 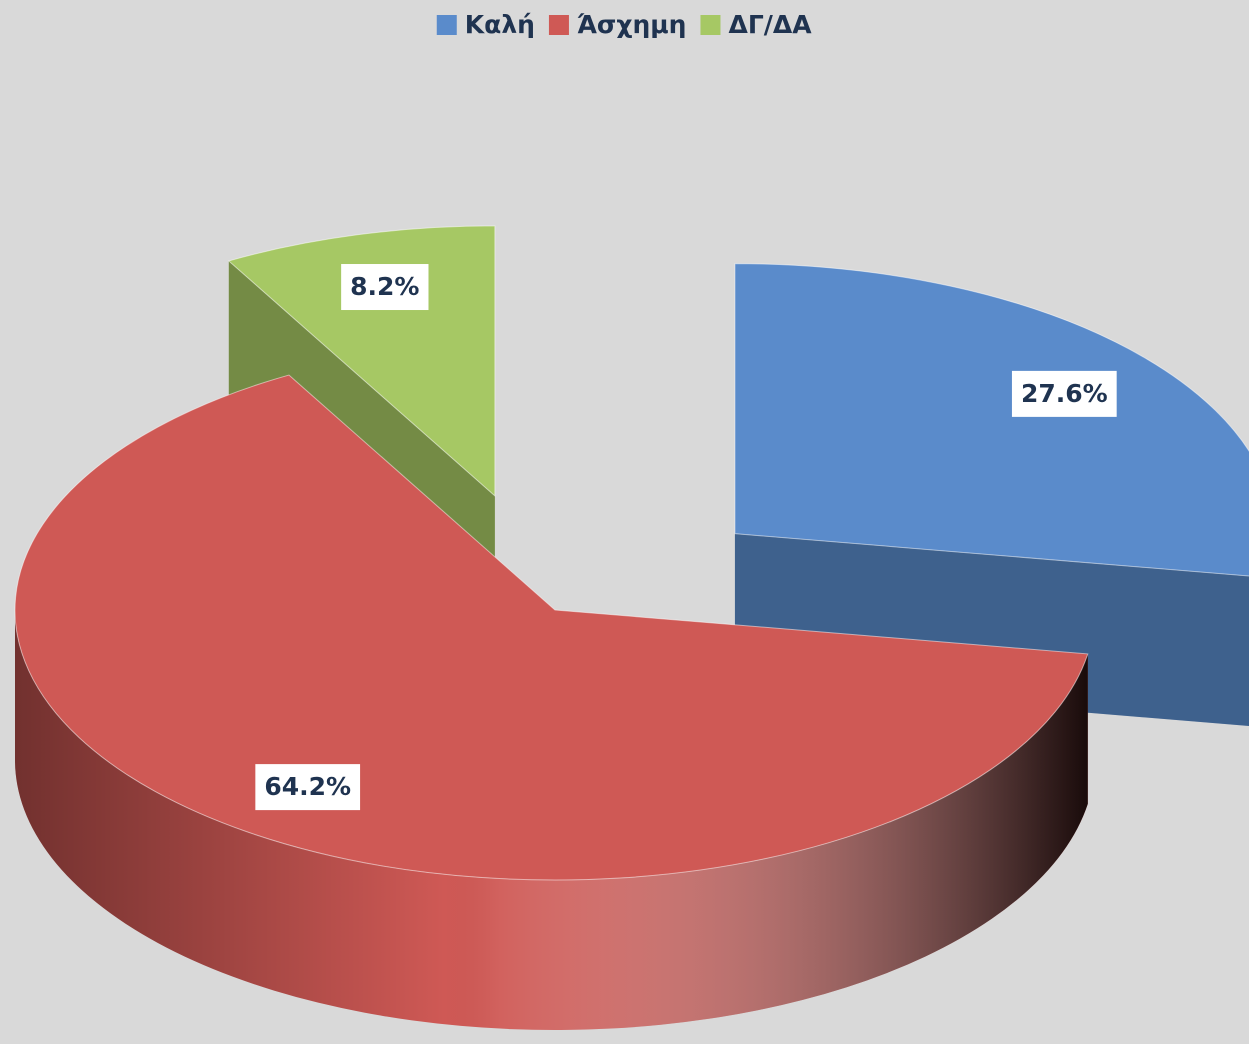 I want to click on data-label: 64.2%, so click(x=307, y=786).